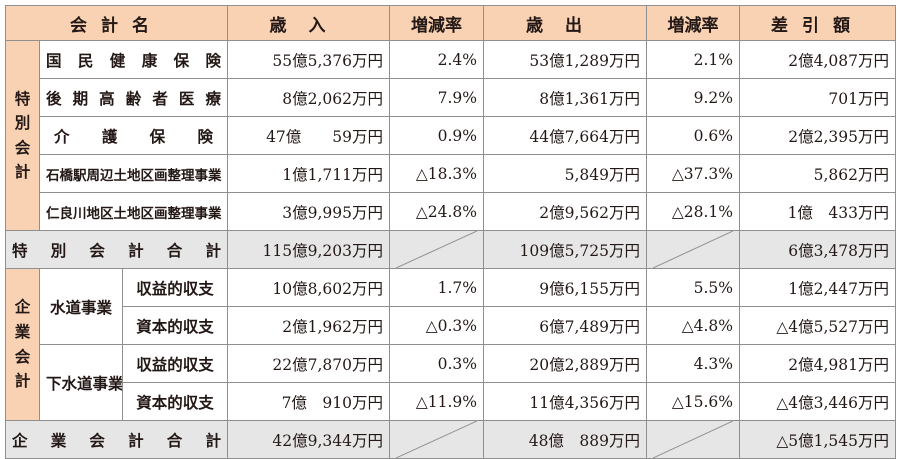 This screenshot has width=900, height=459. I want to click on revenue-rate-cell: 2.4%, so click(437, 59).